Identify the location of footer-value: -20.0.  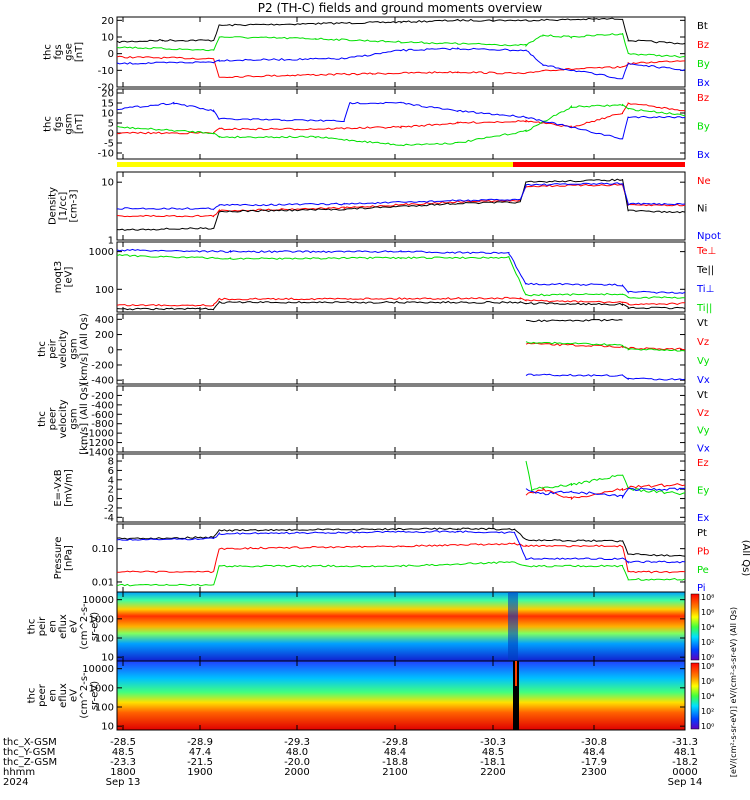
(297, 762).